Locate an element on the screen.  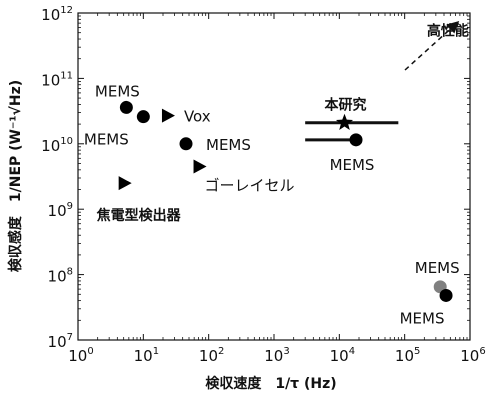
point-label: ゴーレイセル is located at coordinates (250, 185).